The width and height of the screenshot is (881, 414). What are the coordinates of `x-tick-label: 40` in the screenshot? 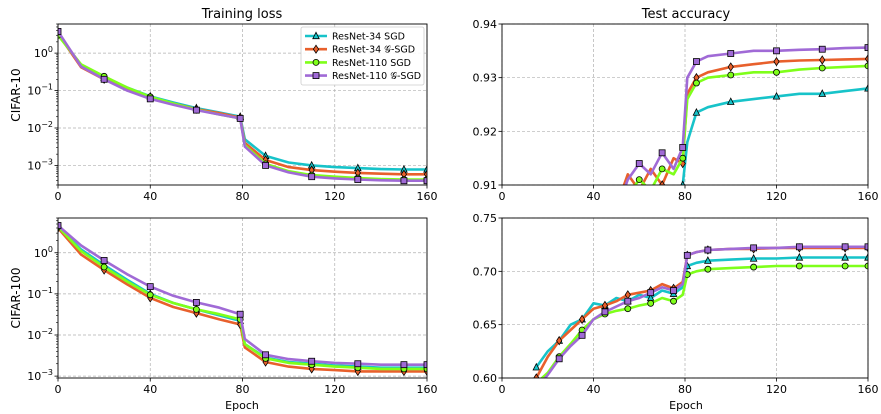 It's located at (150, 389).